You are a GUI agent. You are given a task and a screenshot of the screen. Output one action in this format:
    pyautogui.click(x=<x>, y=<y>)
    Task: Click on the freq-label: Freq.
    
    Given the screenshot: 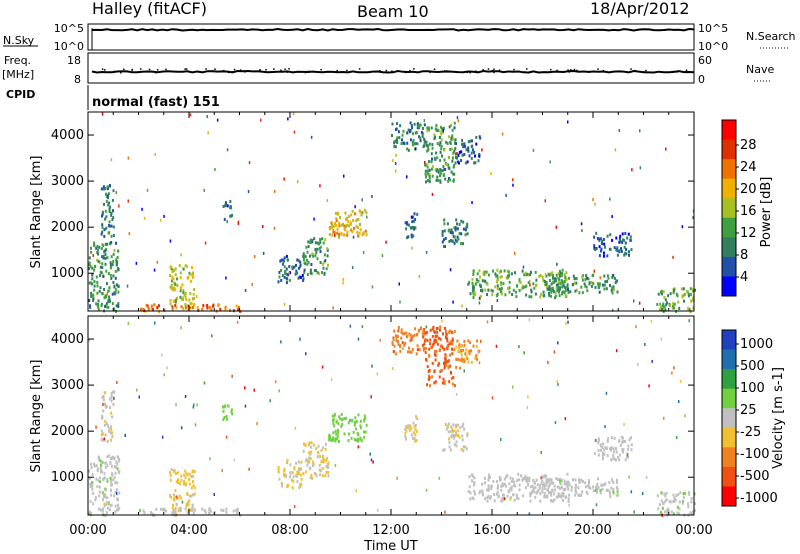 What is the action you would take?
    pyautogui.click(x=17, y=60)
    